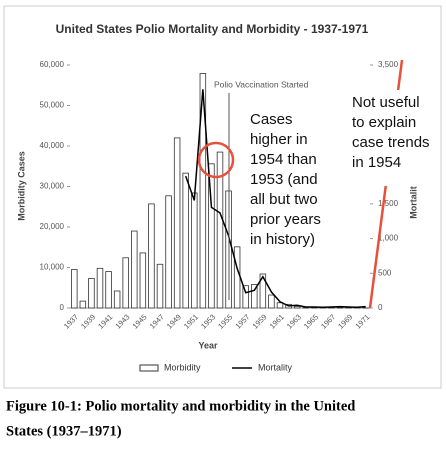 Image resolution: width=446 pixels, height=455 pixels. What do you see at coordinates (52, 105) in the screenshot?
I see `y-tick-label: 50,000` at bounding box center [52, 105].